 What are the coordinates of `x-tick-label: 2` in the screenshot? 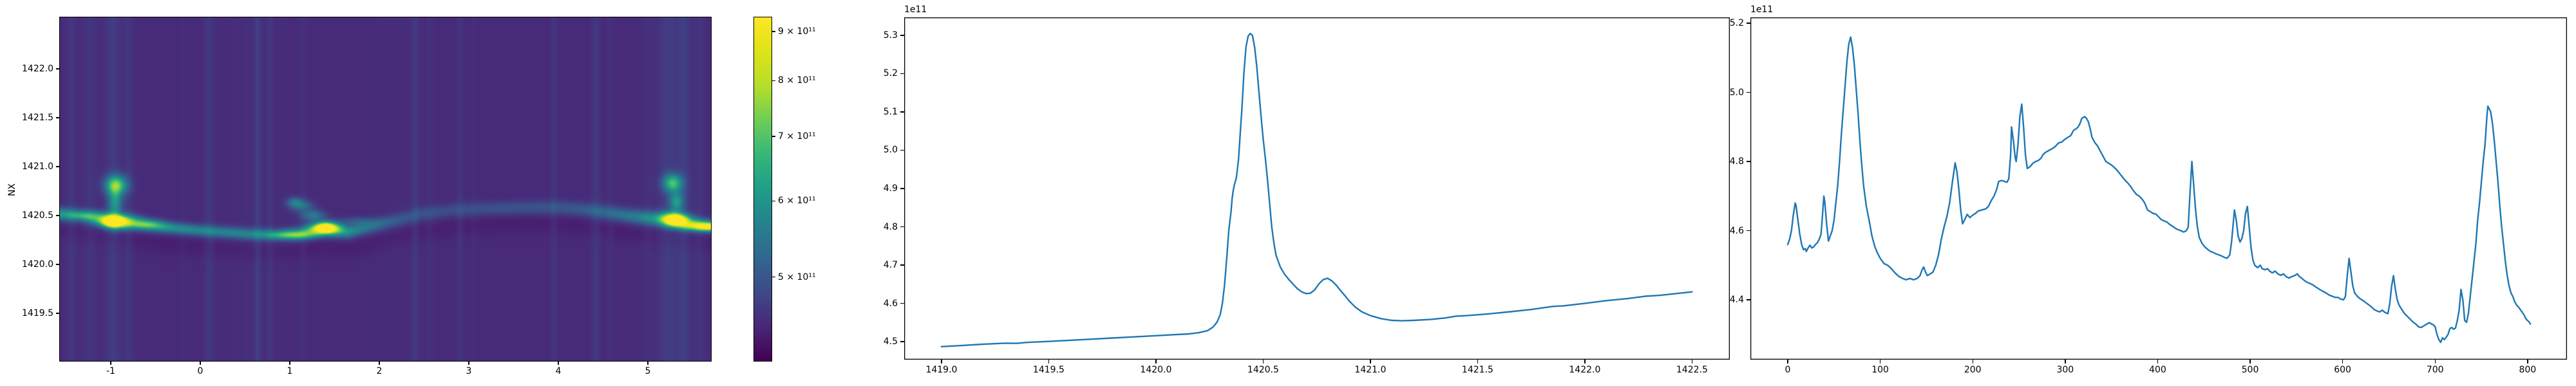 It's located at (380, 371).